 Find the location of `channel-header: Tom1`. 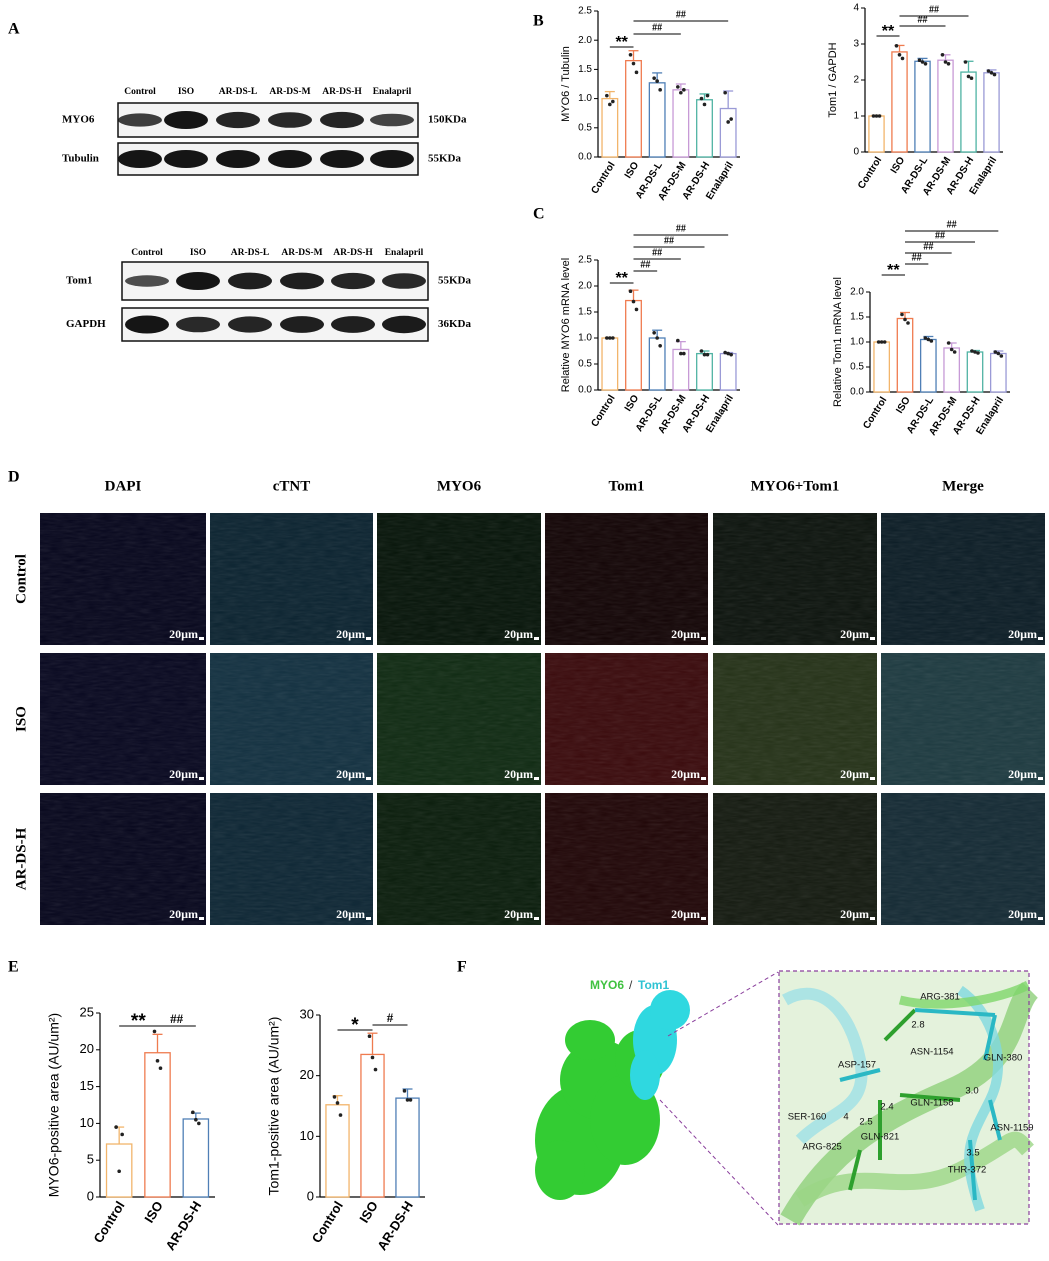

channel-header: Tom1 is located at coordinates (626, 486).